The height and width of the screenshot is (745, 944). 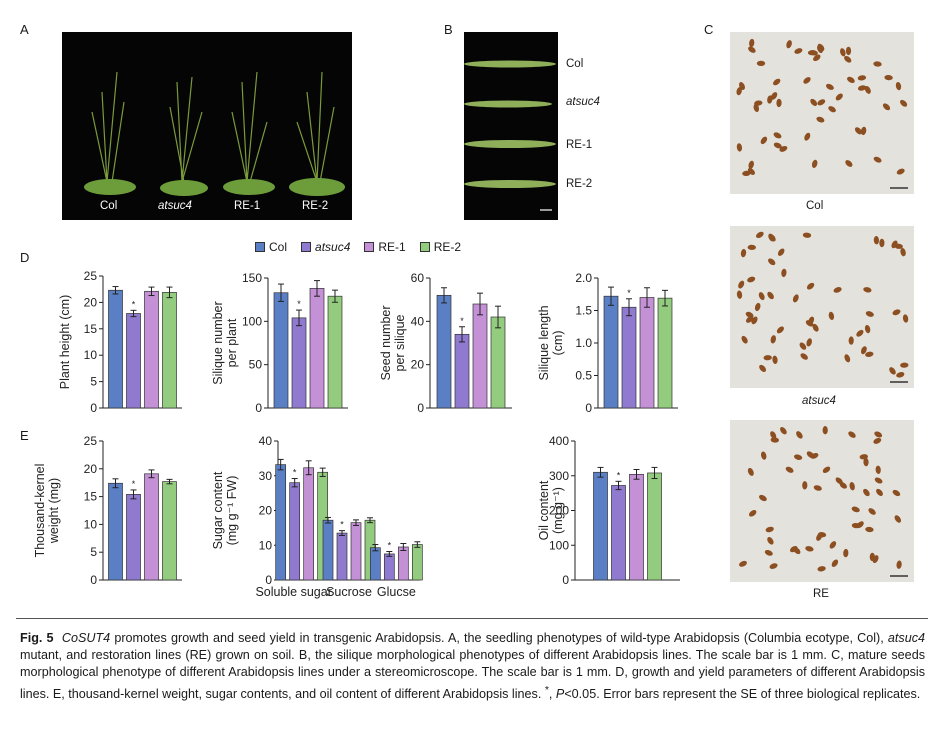 What do you see at coordinates (583, 376) in the screenshot?
I see `y-tick-label: 0.5` at bounding box center [583, 376].